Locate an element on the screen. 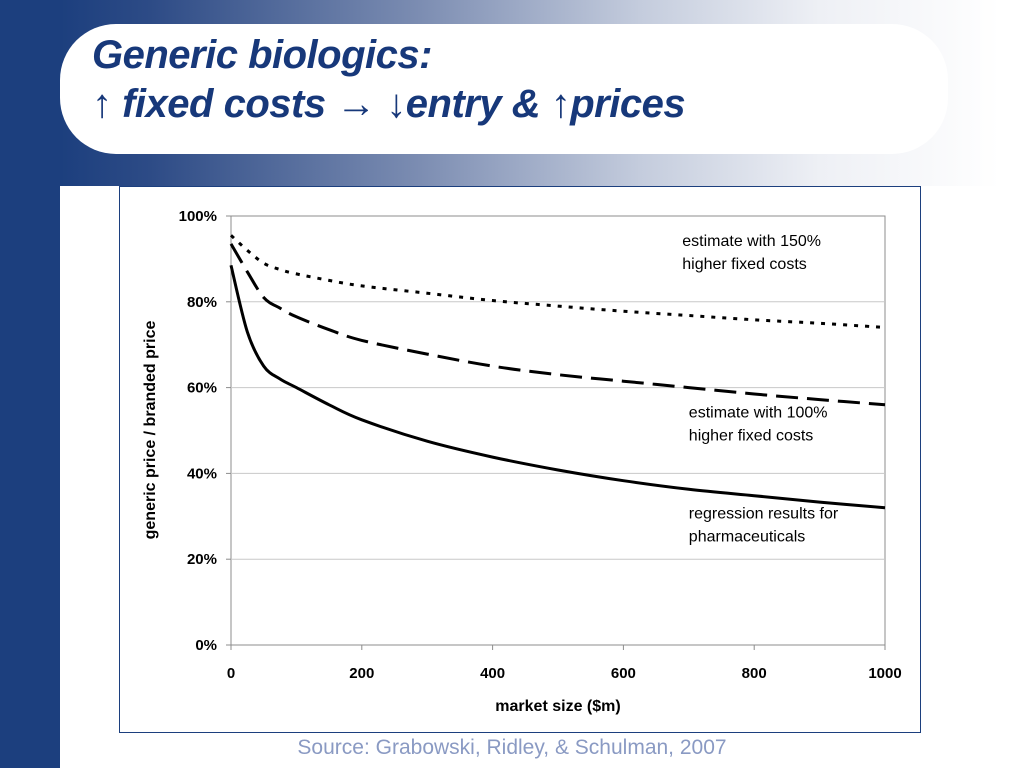 The image size is (1024, 768). annotation-text: estimate with 100% is located at coordinates (758, 413).